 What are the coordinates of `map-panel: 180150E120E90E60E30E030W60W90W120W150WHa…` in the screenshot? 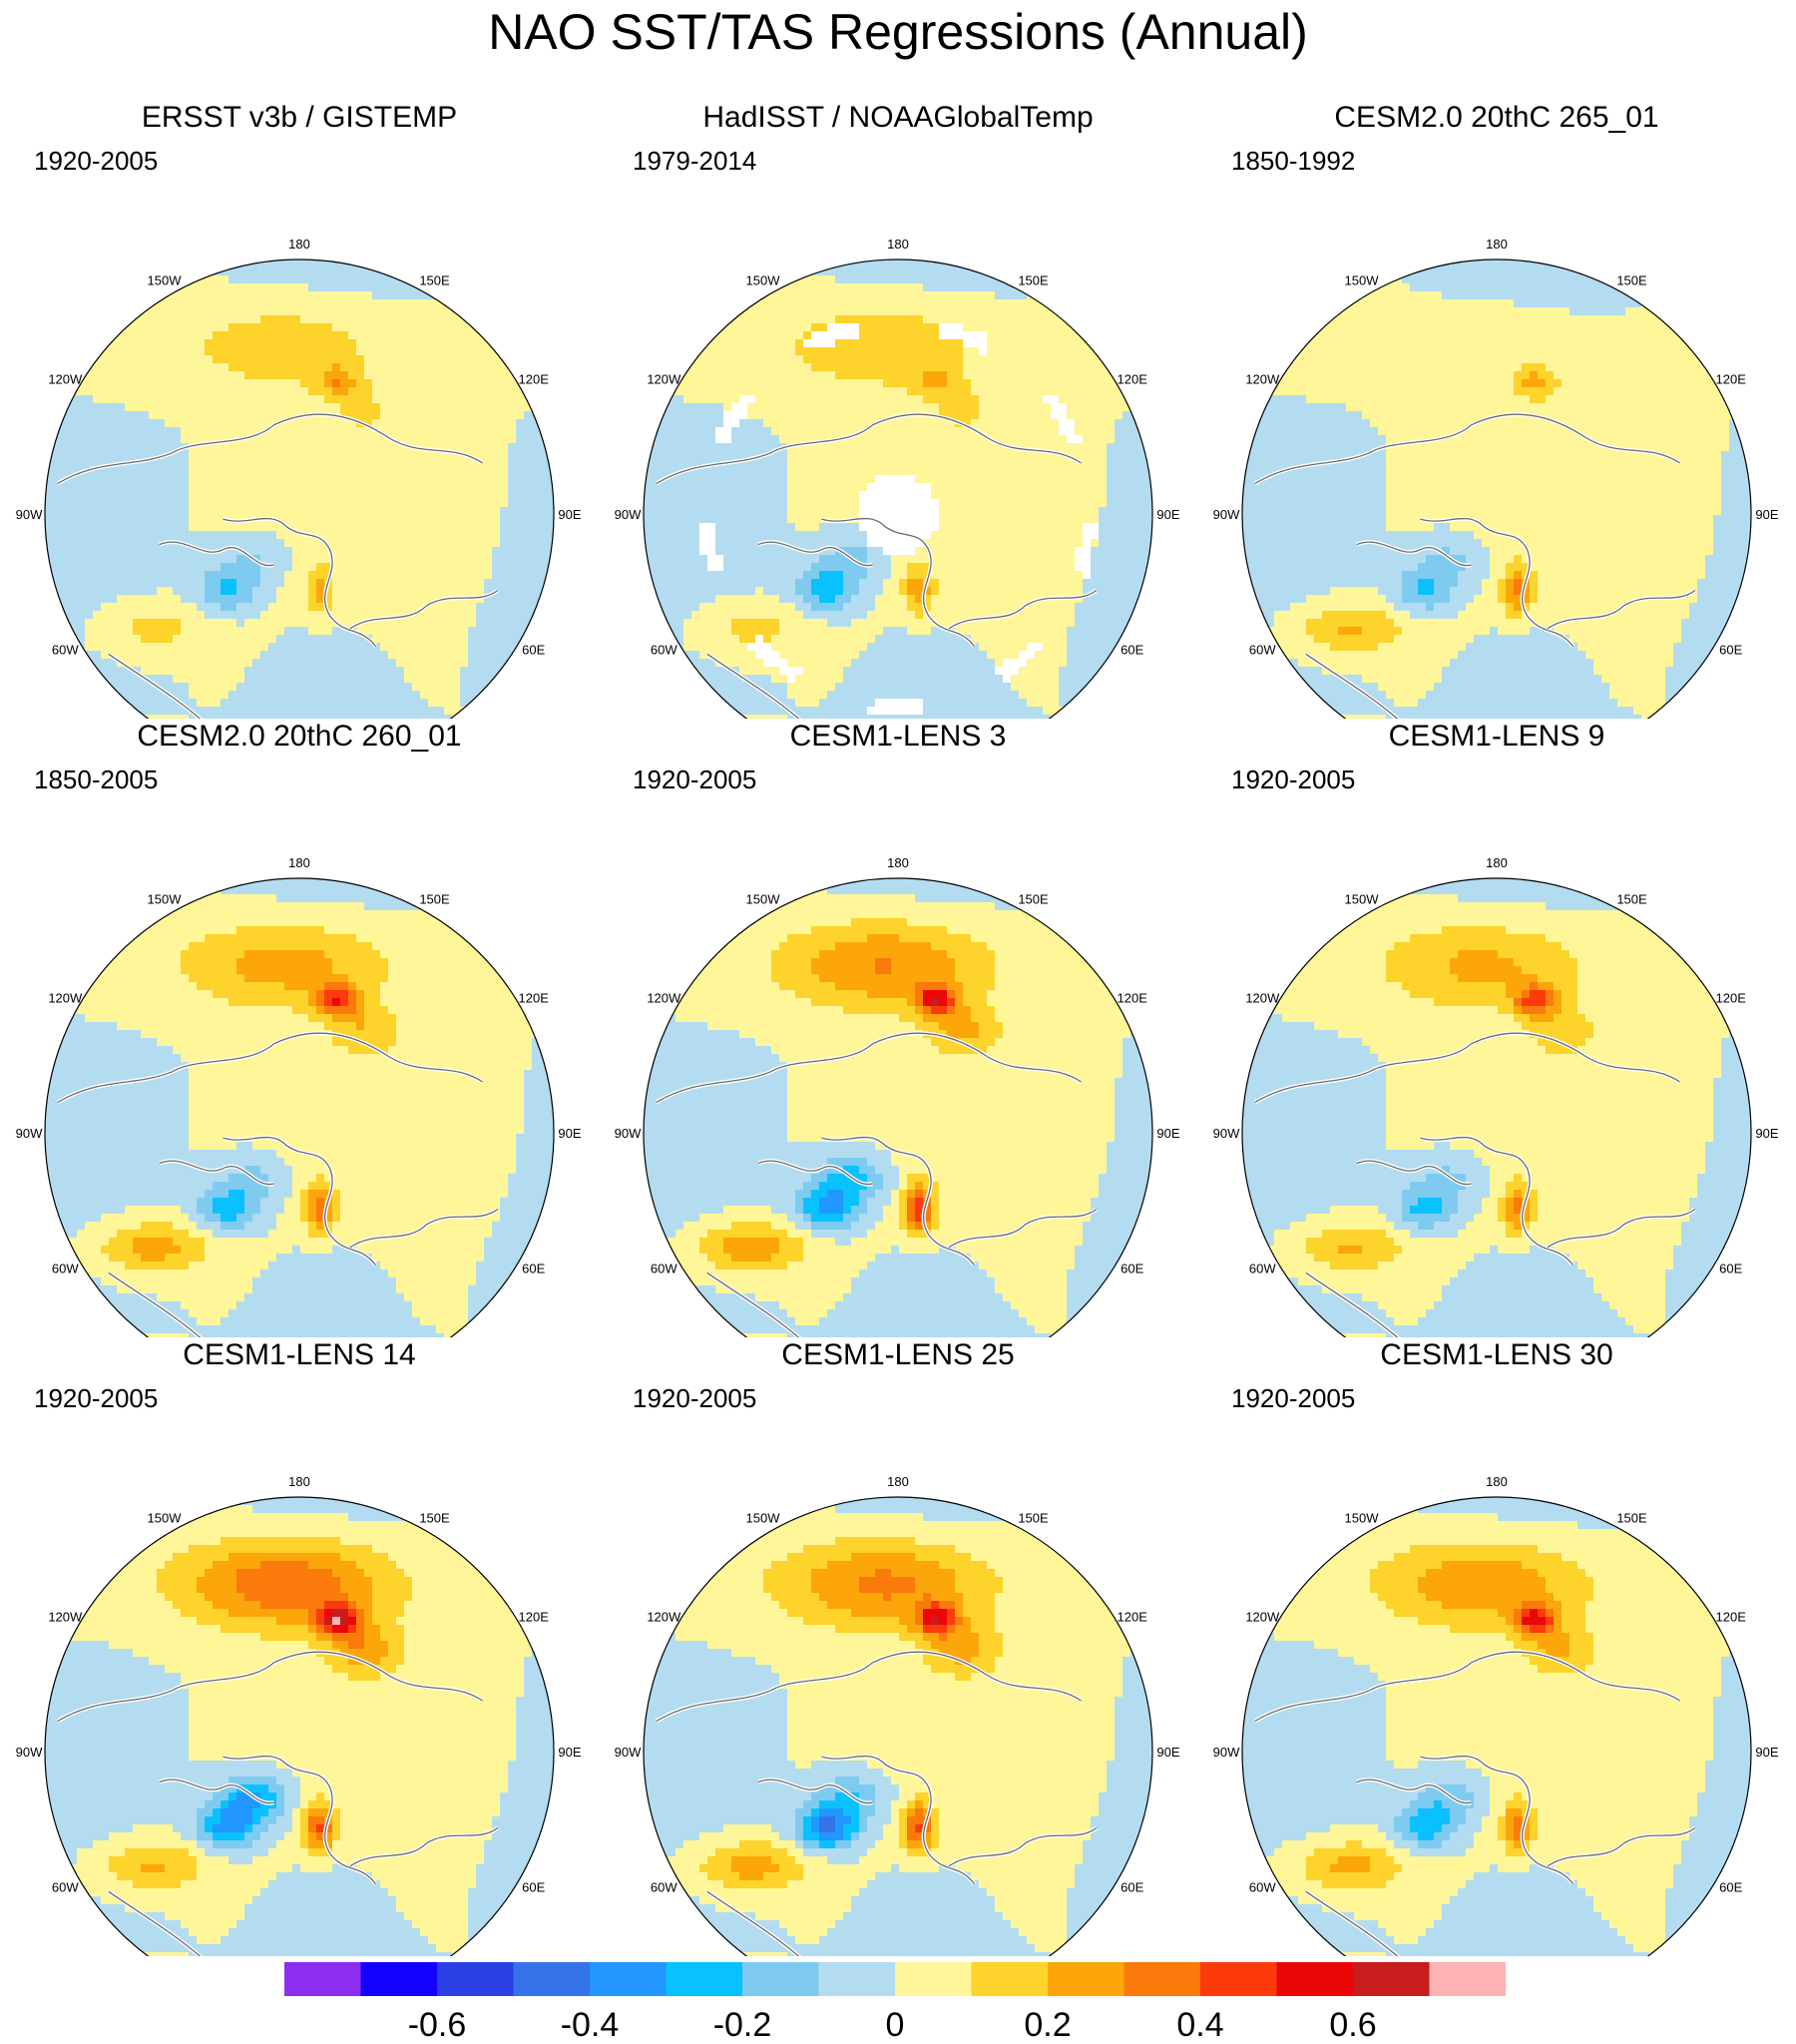 It's located at (898, 409).